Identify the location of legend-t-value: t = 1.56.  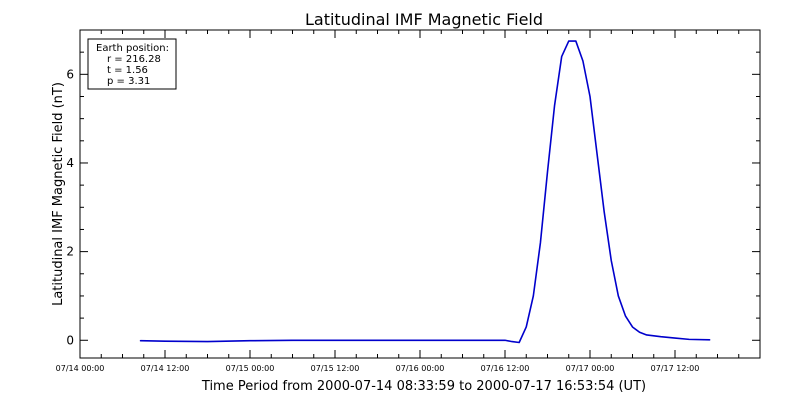
(127, 70).